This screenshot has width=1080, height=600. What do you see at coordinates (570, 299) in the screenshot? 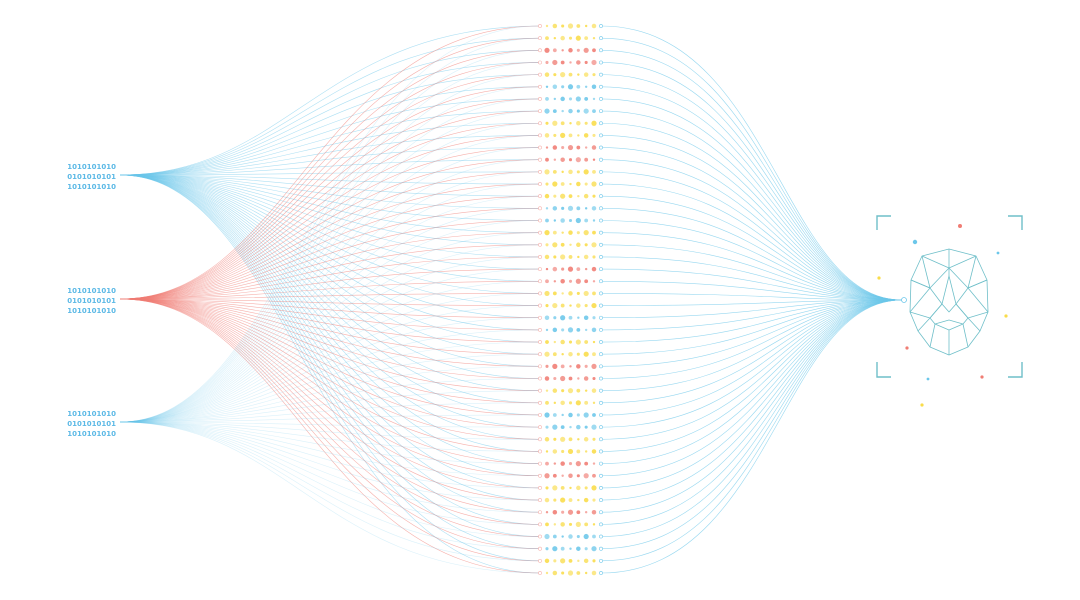
I see `hidden-layer` at bounding box center [570, 299].